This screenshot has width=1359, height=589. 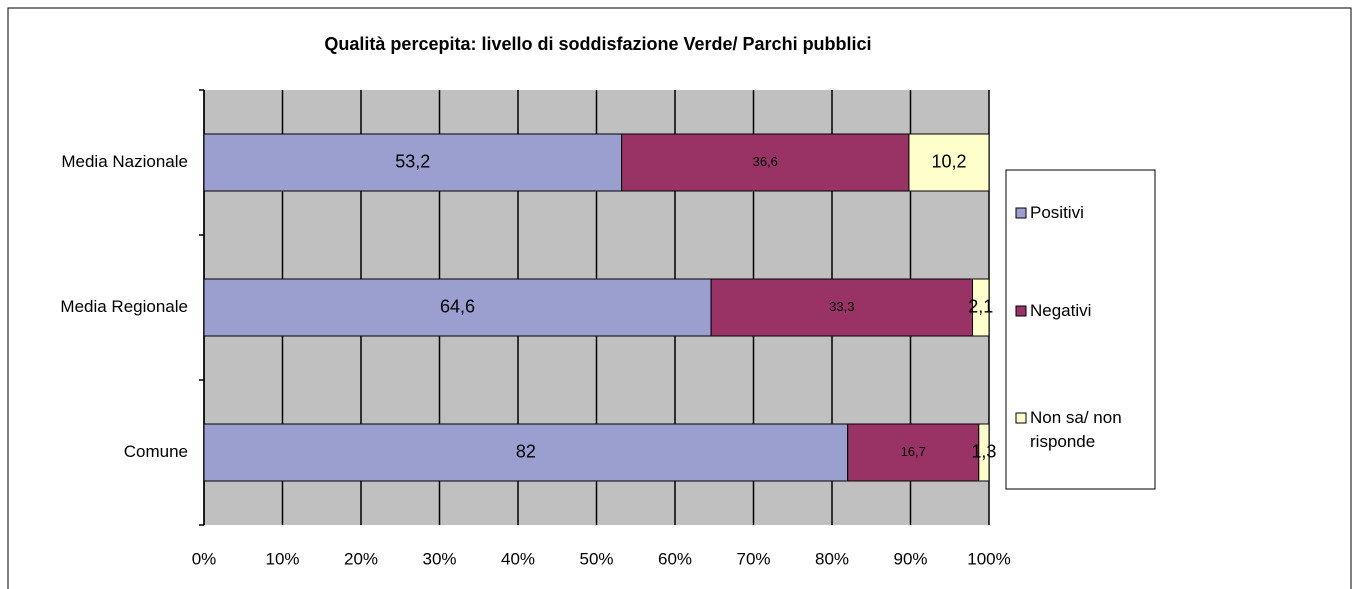 I want to click on x-tick-label: 90%, so click(x=910, y=558).